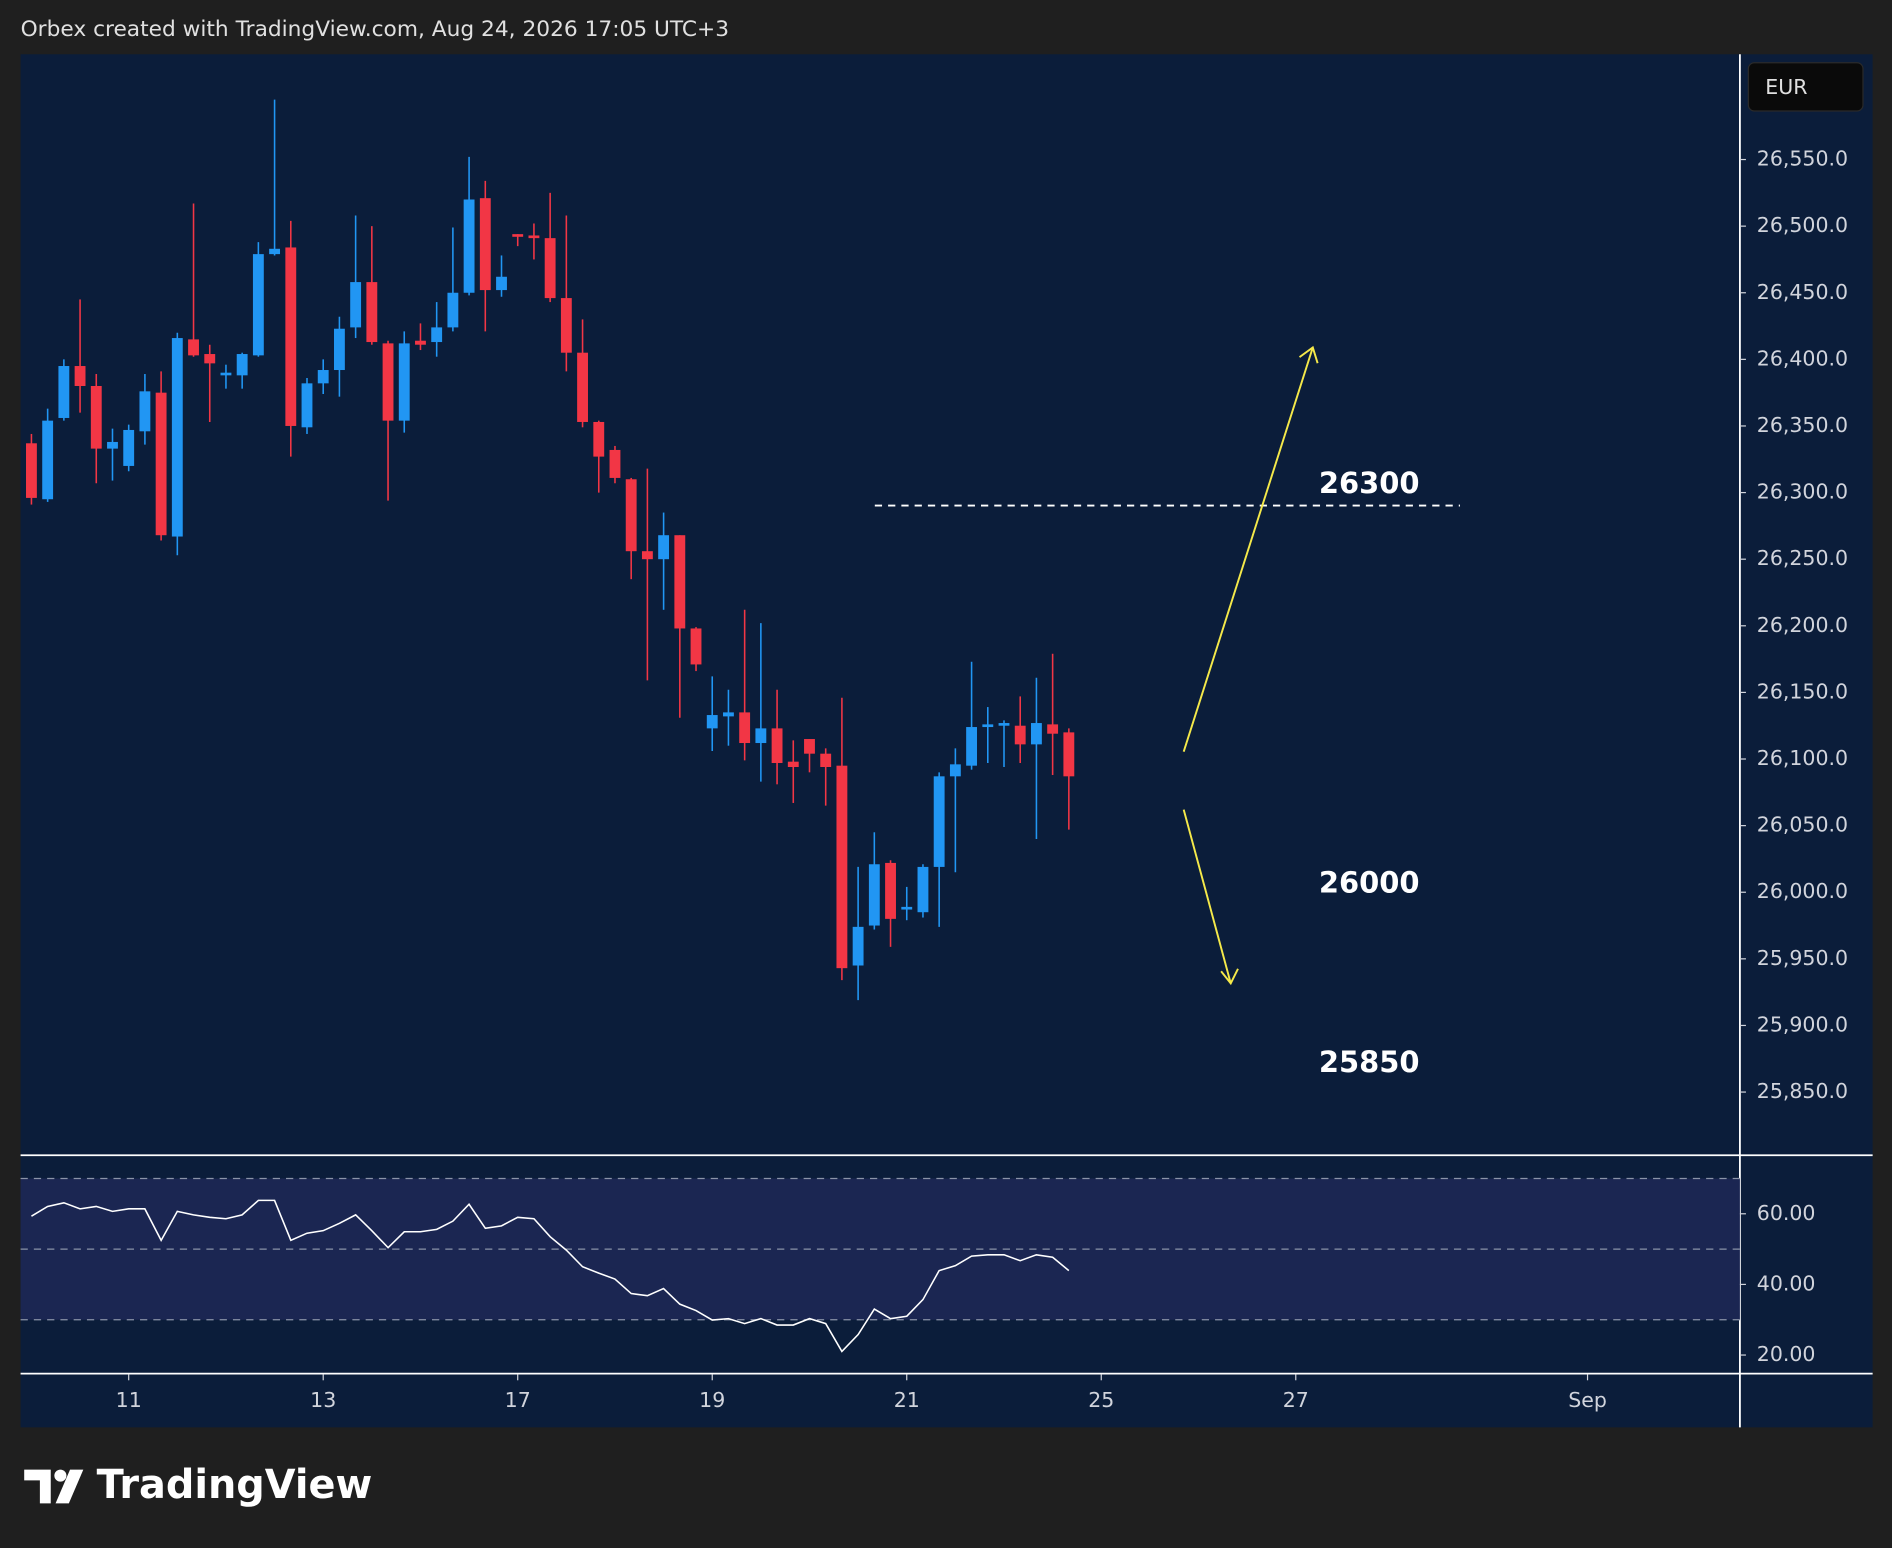 The image size is (1892, 1548). Describe the element at coordinates (1786, 1213) in the screenshot. I see `y-tick-label: 60.00` at that location.